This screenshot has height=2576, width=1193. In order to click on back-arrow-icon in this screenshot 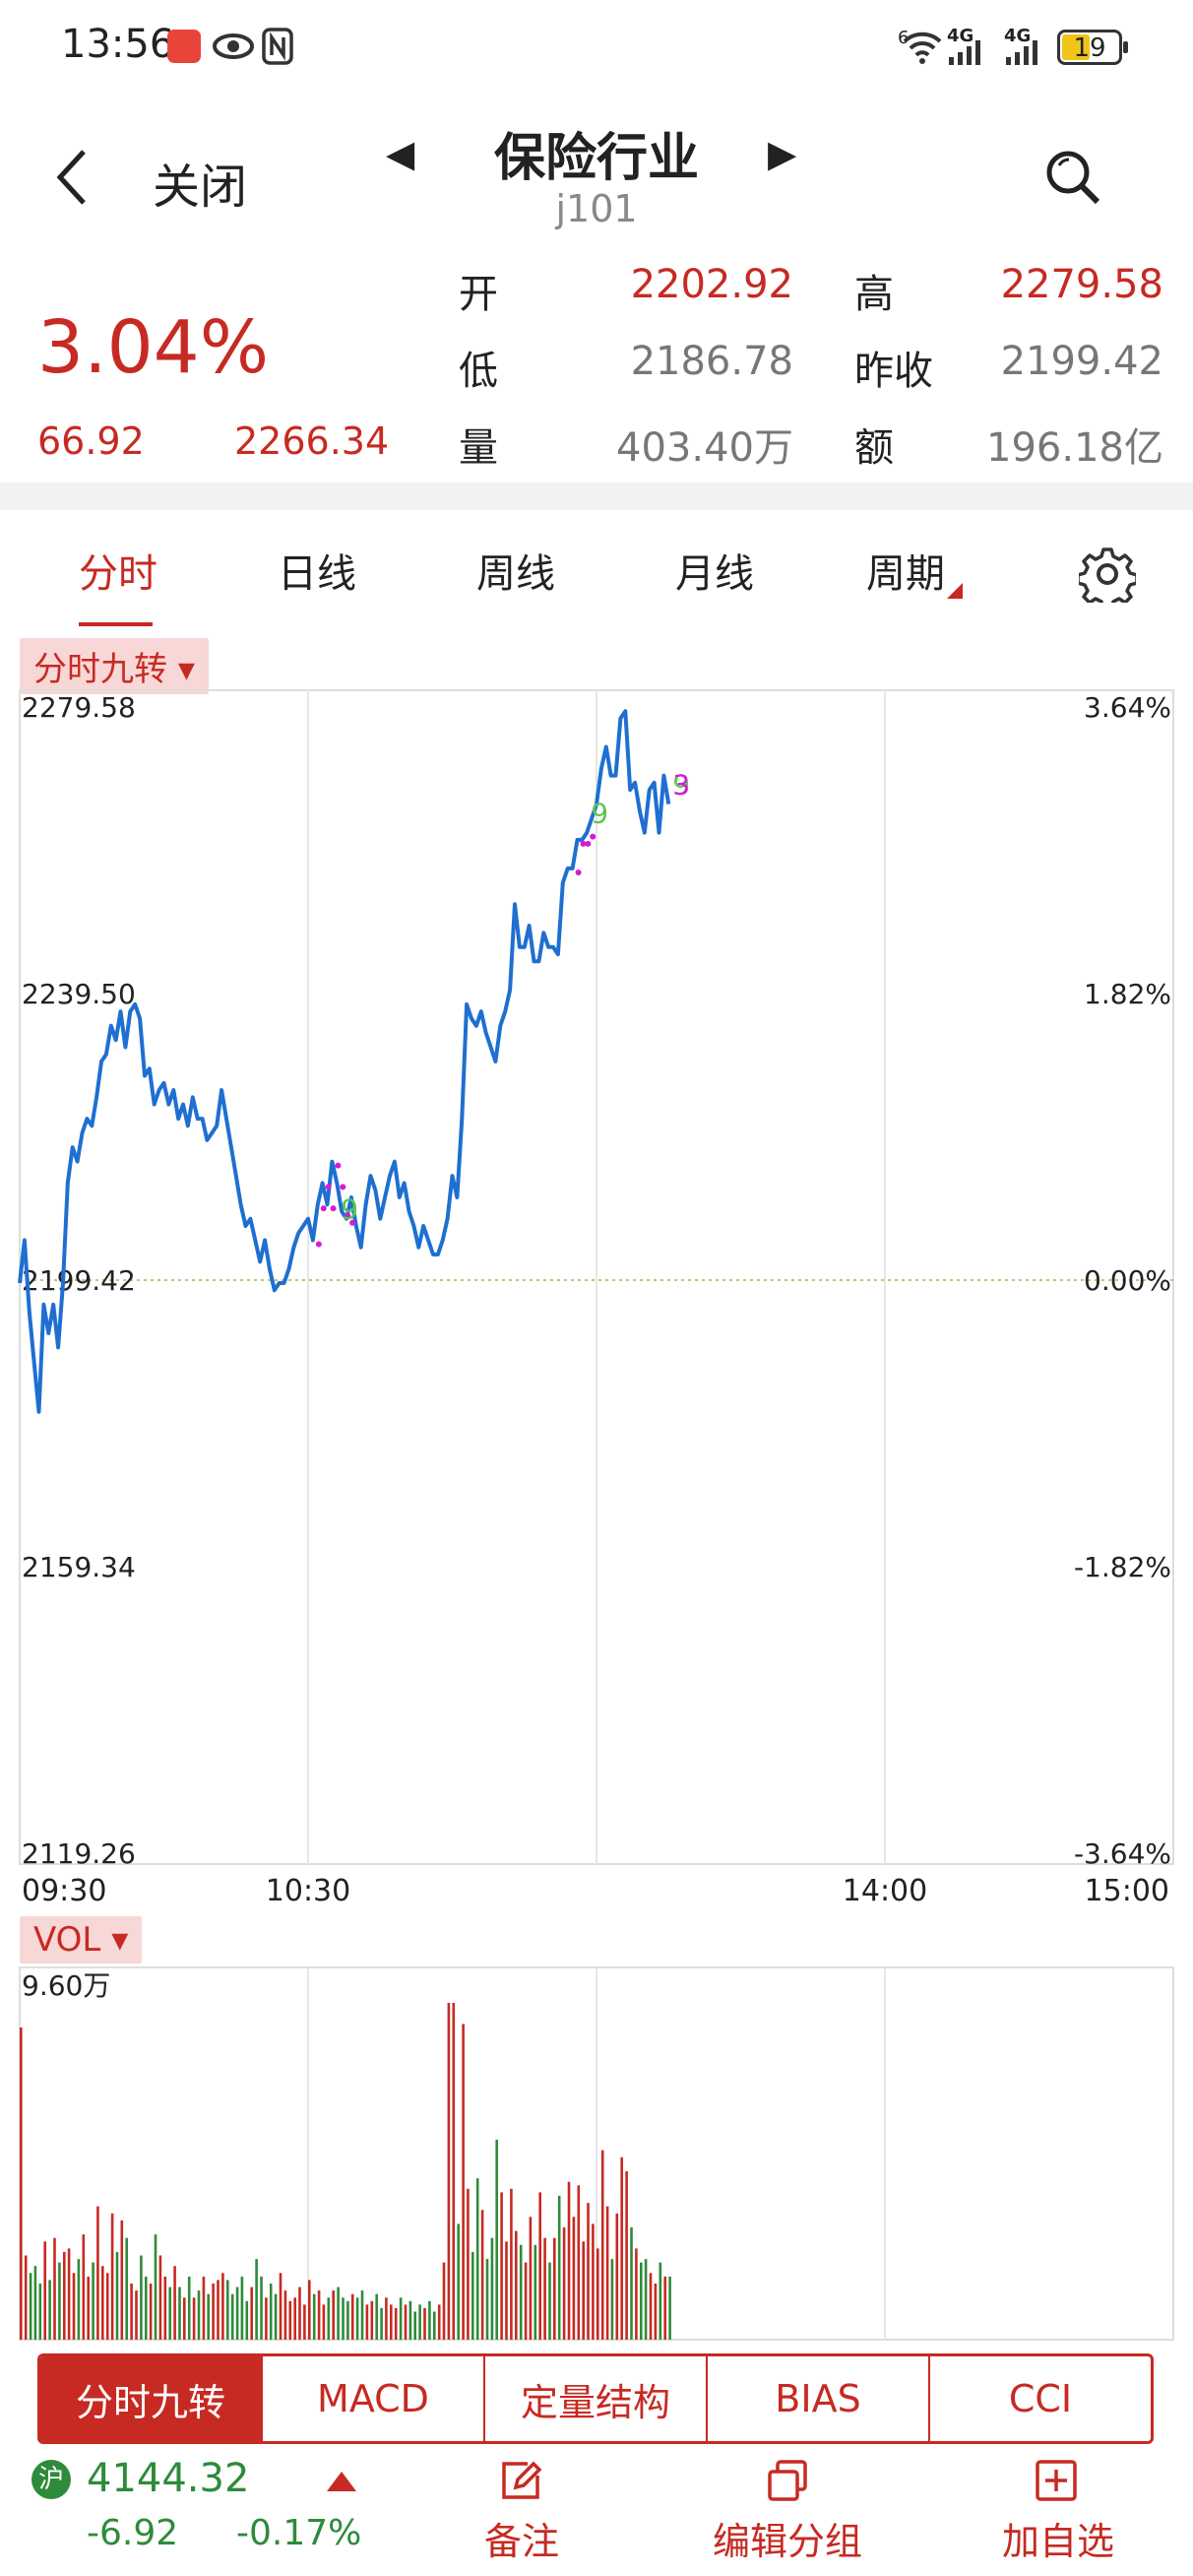, I will do `click(72, 177)`.